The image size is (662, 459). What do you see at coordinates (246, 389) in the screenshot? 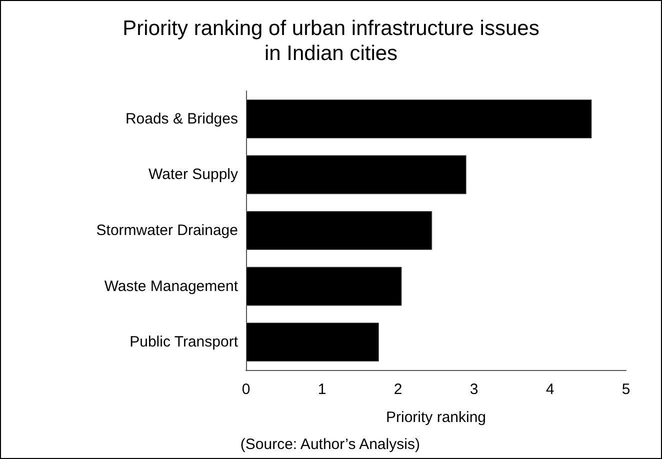
I see `x-tick-label: 0` at bounding box center [246, 389].